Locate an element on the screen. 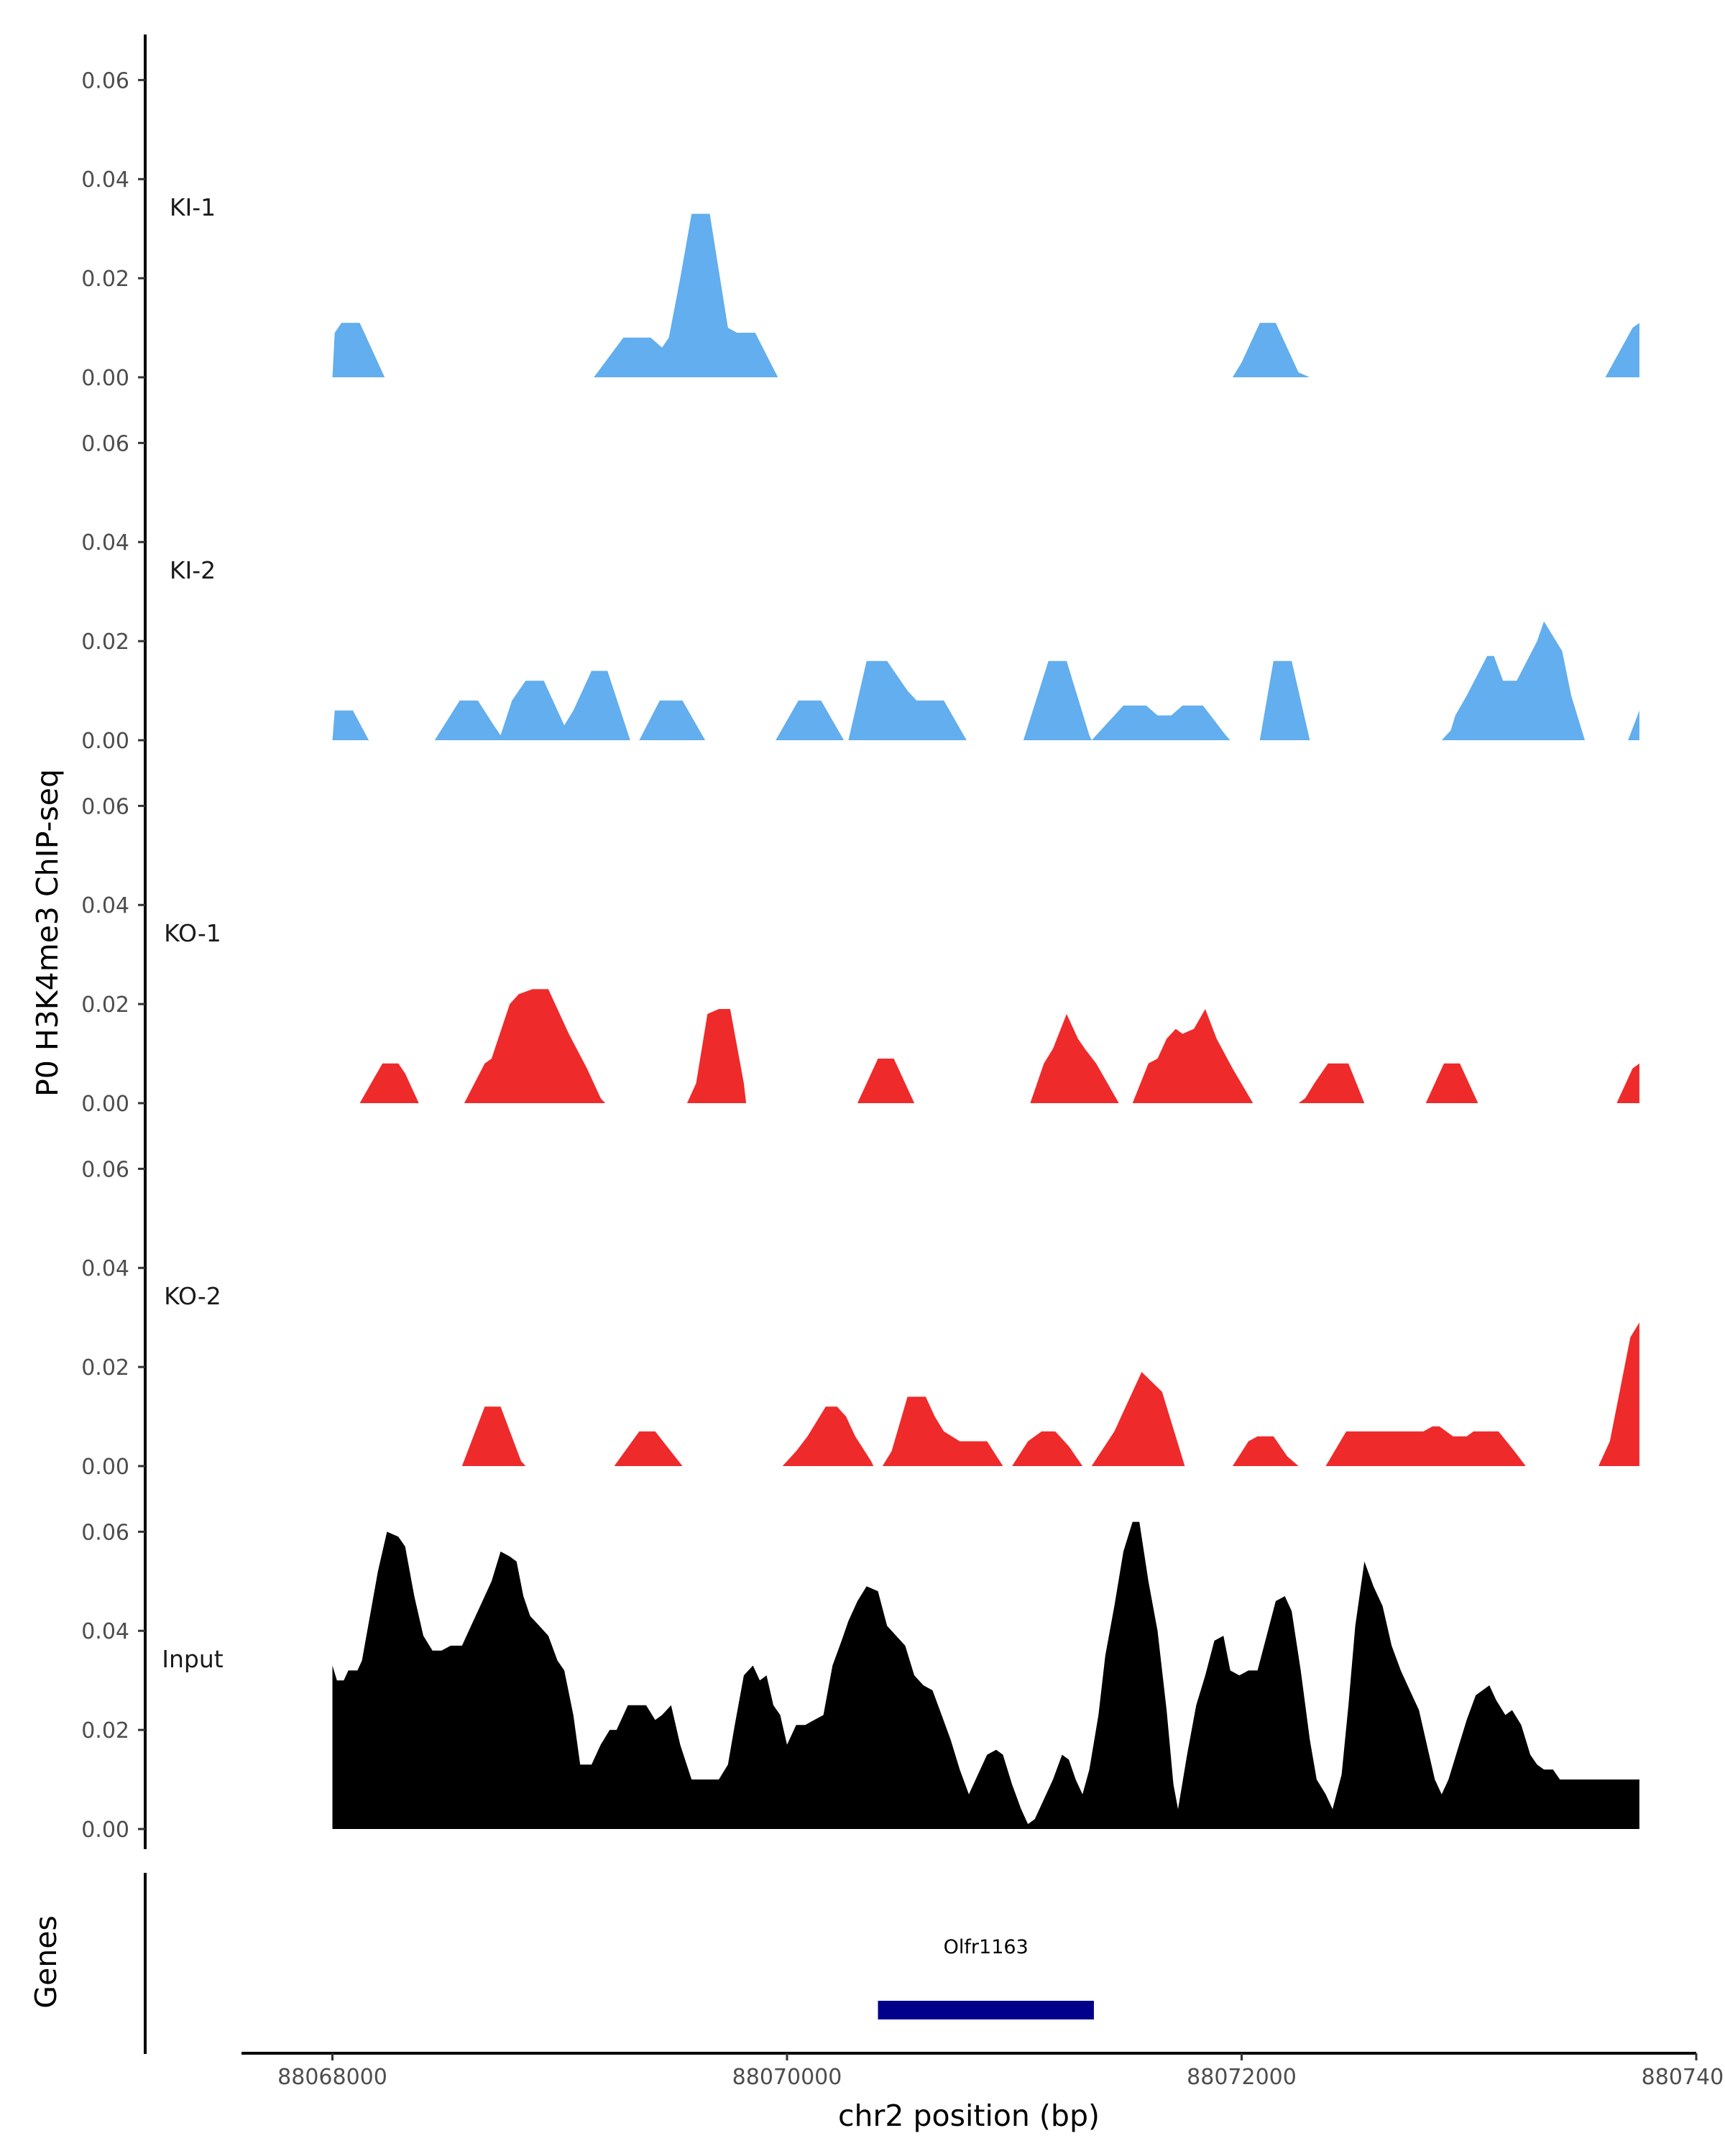 The width and height of the screenshot is (1725, 2156). x-tick-label: 88072000 is located at coordinates (1242, 2077).